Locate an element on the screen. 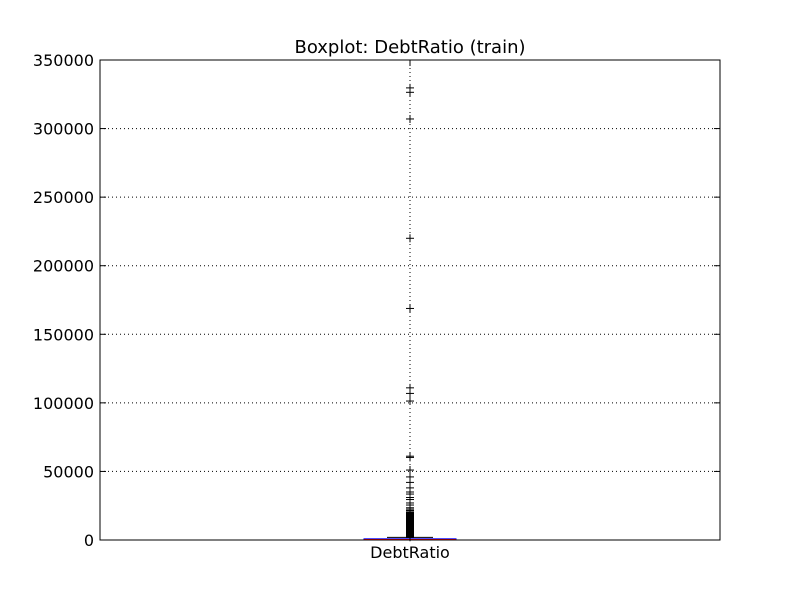  outlier-layer is located at coordinates (410, 312).